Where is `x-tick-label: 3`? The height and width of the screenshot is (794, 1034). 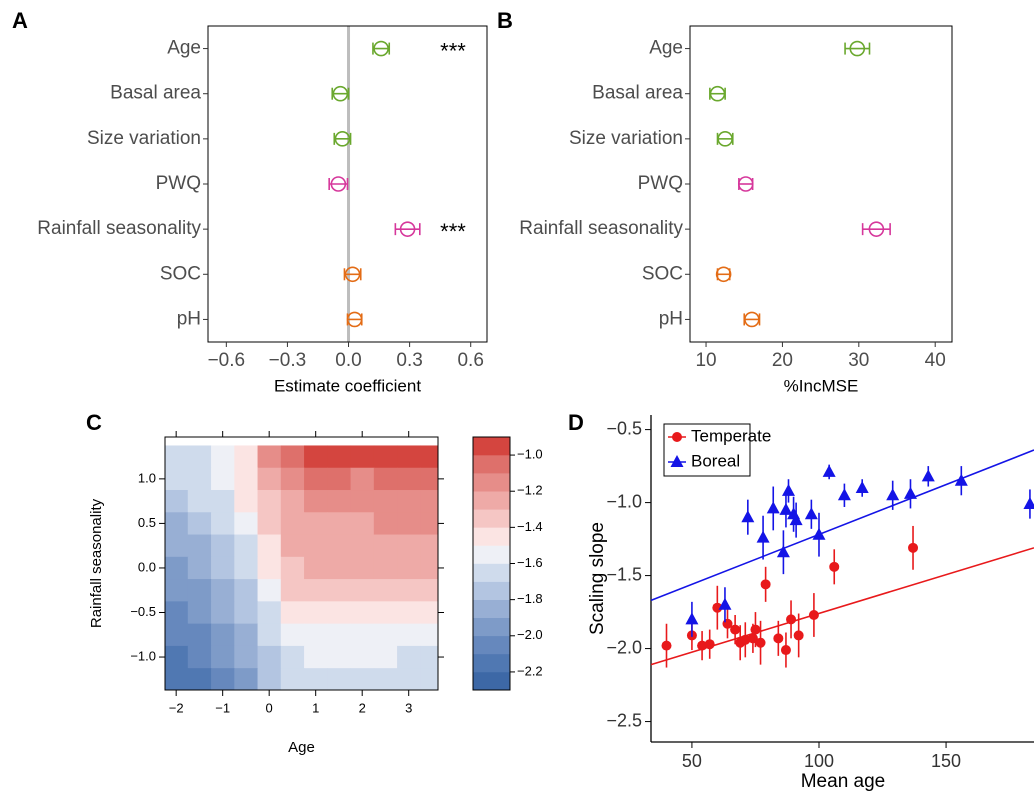
x-tick-label: 3 is located at coordinates (408, 707).